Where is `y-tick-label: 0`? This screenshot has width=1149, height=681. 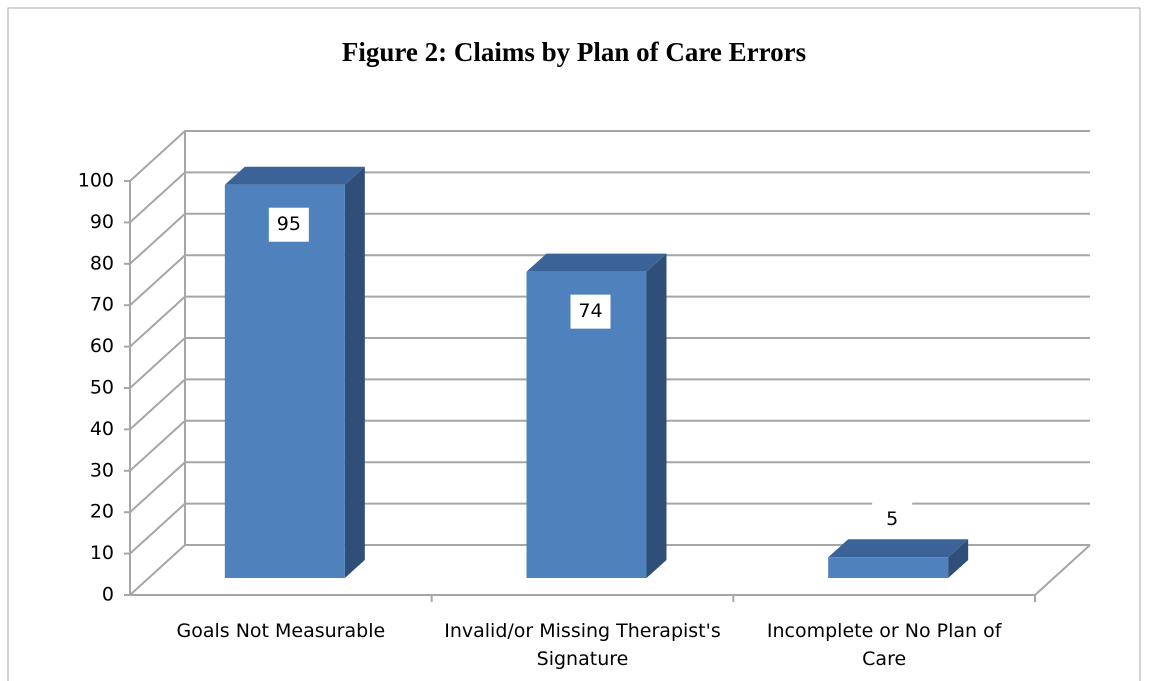
y-tick-label: 0 is located at coordinates (108, 595).